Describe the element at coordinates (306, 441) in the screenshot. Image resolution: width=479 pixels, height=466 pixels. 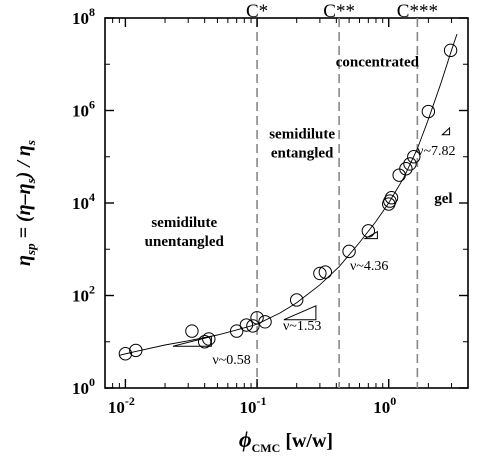
I see `x-axis-label-unit: [w/w]` at that location.